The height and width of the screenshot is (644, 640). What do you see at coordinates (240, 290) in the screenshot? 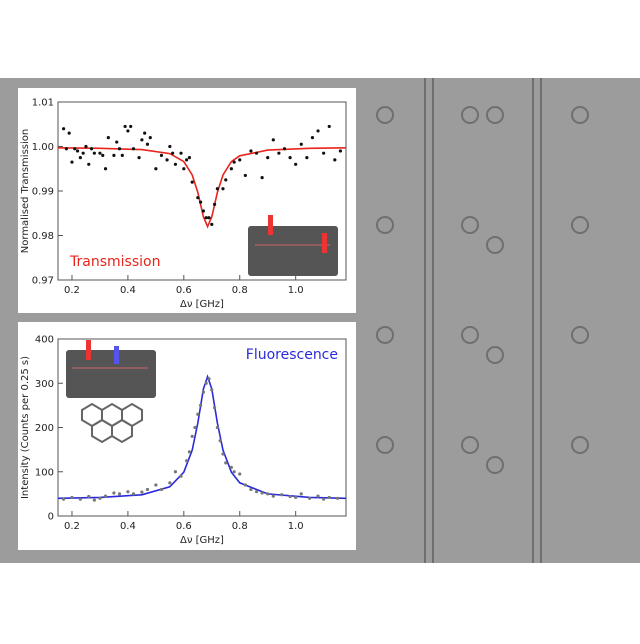
I see `x-tick-label: 0.8` at bounding box center [240, 290].